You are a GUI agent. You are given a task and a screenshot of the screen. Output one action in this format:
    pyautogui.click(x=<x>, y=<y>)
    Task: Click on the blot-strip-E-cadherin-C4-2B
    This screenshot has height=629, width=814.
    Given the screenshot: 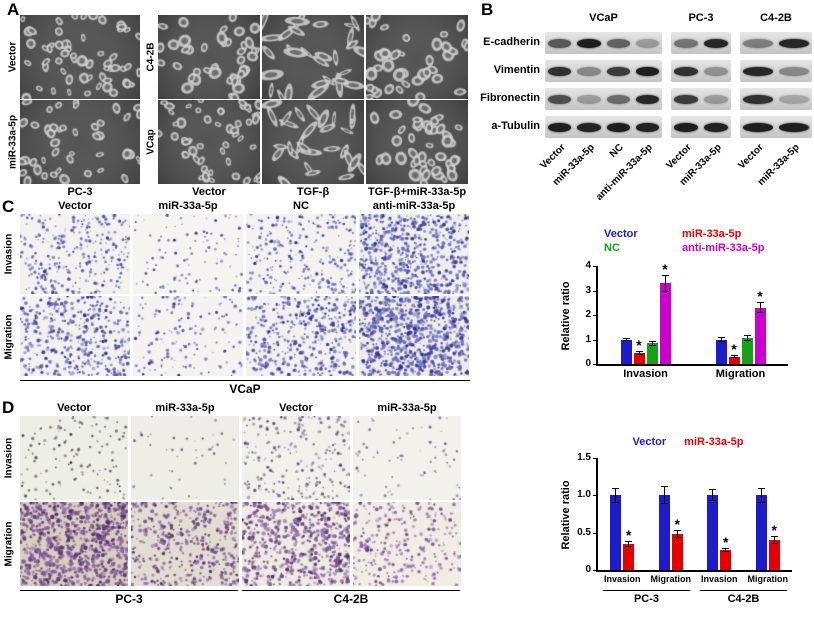 What is the action you would take?
    pyautogui.click(x=776, y=43)
    